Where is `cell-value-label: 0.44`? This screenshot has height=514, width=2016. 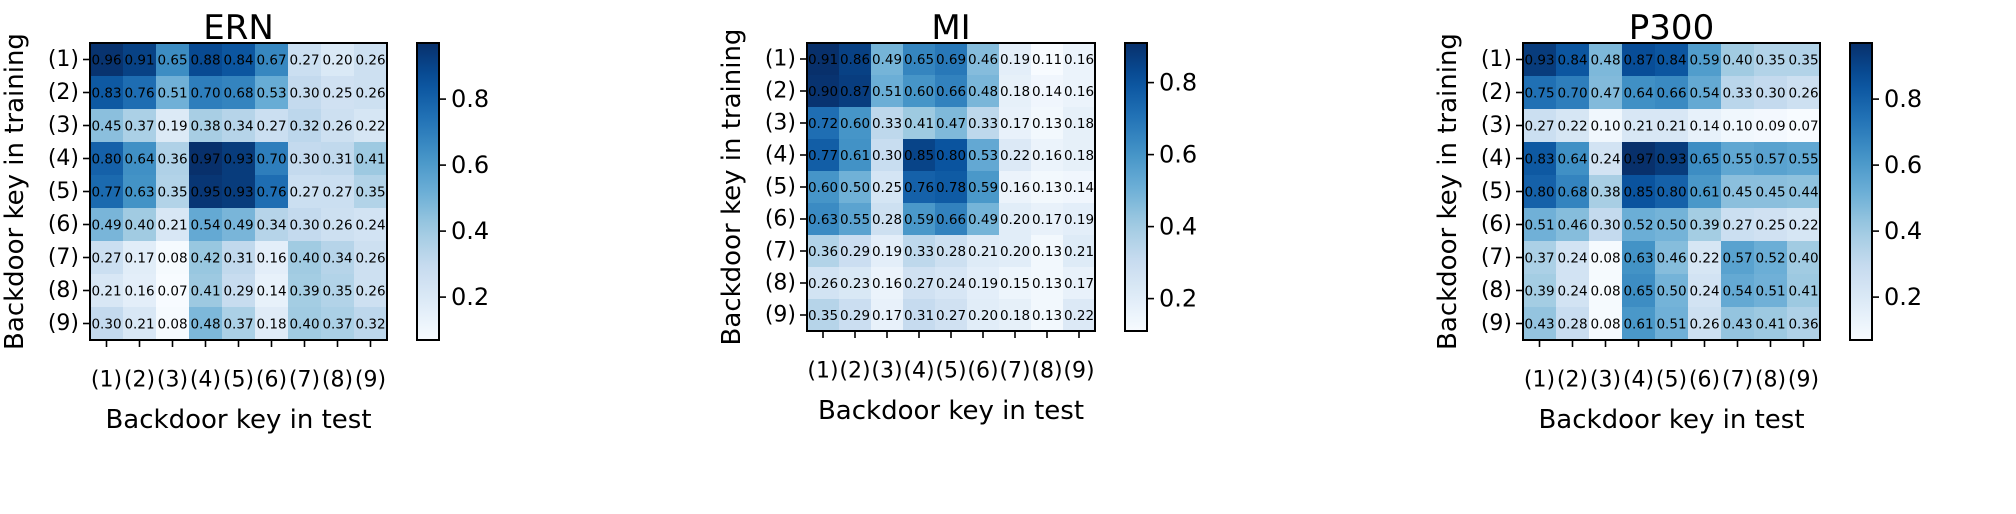
cell-value-label: 0.44 is located at coordinates (1803, 193).